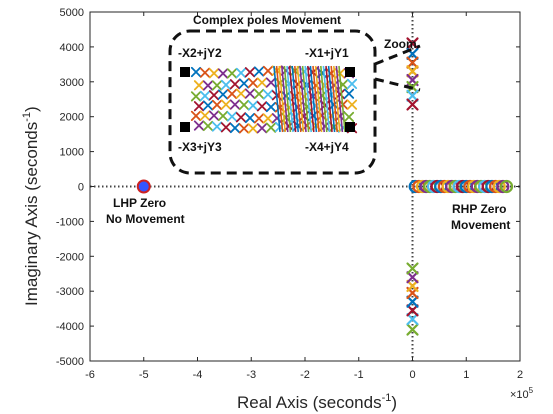 This screenshot has width=553, height=414. Describe the element at coordinates (520, 375) in the screenshot. I see `x-tick-label: 2` at that location.